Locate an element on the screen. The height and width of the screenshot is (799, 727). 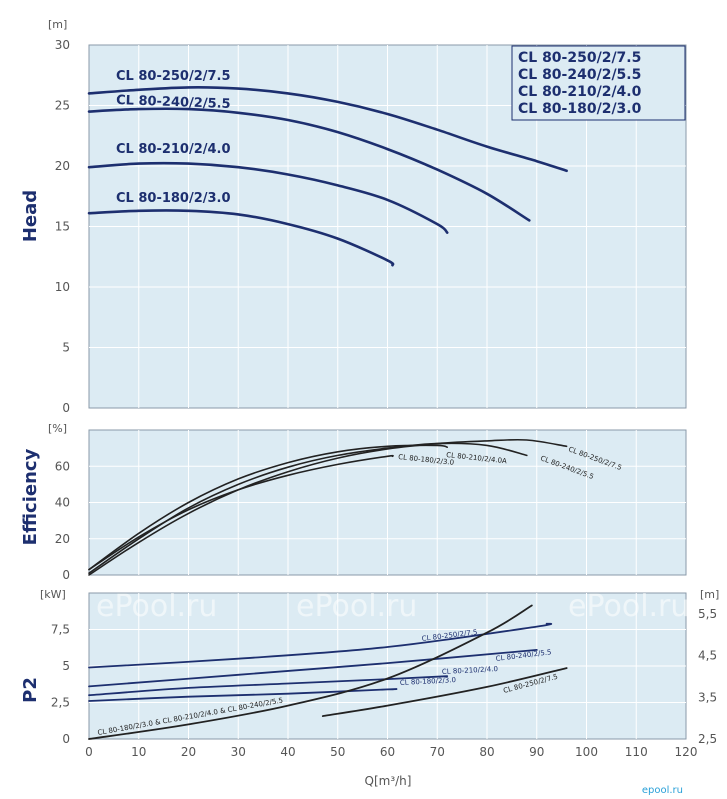
legend-item-2: CL 80-240/2/5.5 is located at coordinates (579, 75).